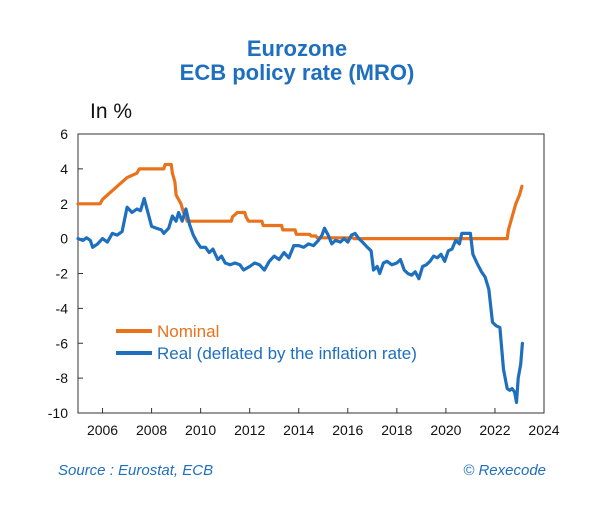 Image resolution: width=594 pixels, height=516 pixels. Describe the element at coordinates (58, 413) in the screenshot. I see `y-tick-label: -10` at that location.